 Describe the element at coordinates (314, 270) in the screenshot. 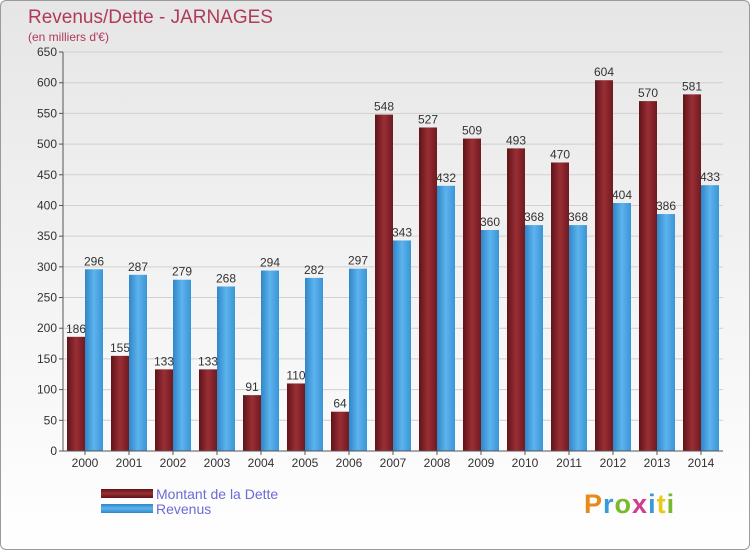

I see `data-label: 282` at that location.